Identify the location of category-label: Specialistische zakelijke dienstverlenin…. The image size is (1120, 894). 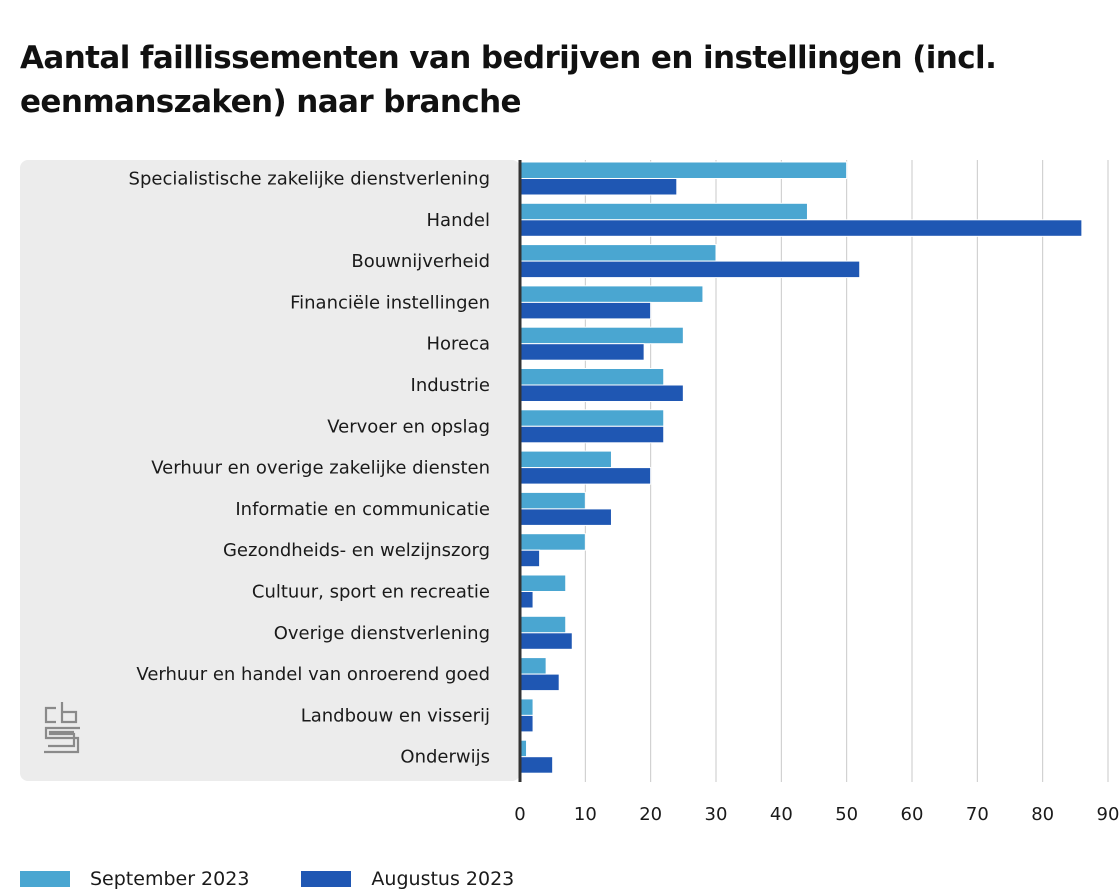
(309, 179).